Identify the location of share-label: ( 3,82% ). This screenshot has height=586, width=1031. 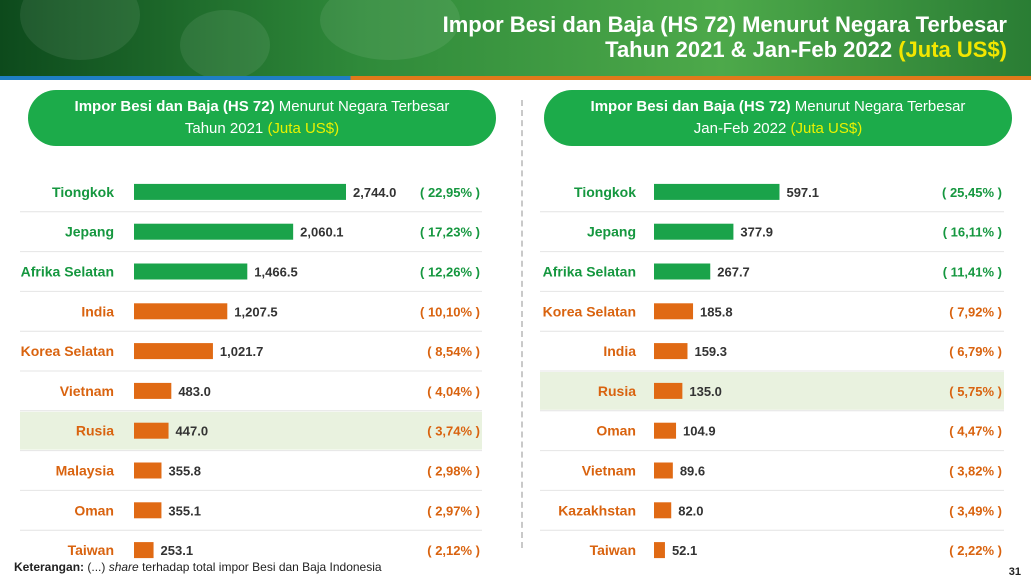
(975, 471).